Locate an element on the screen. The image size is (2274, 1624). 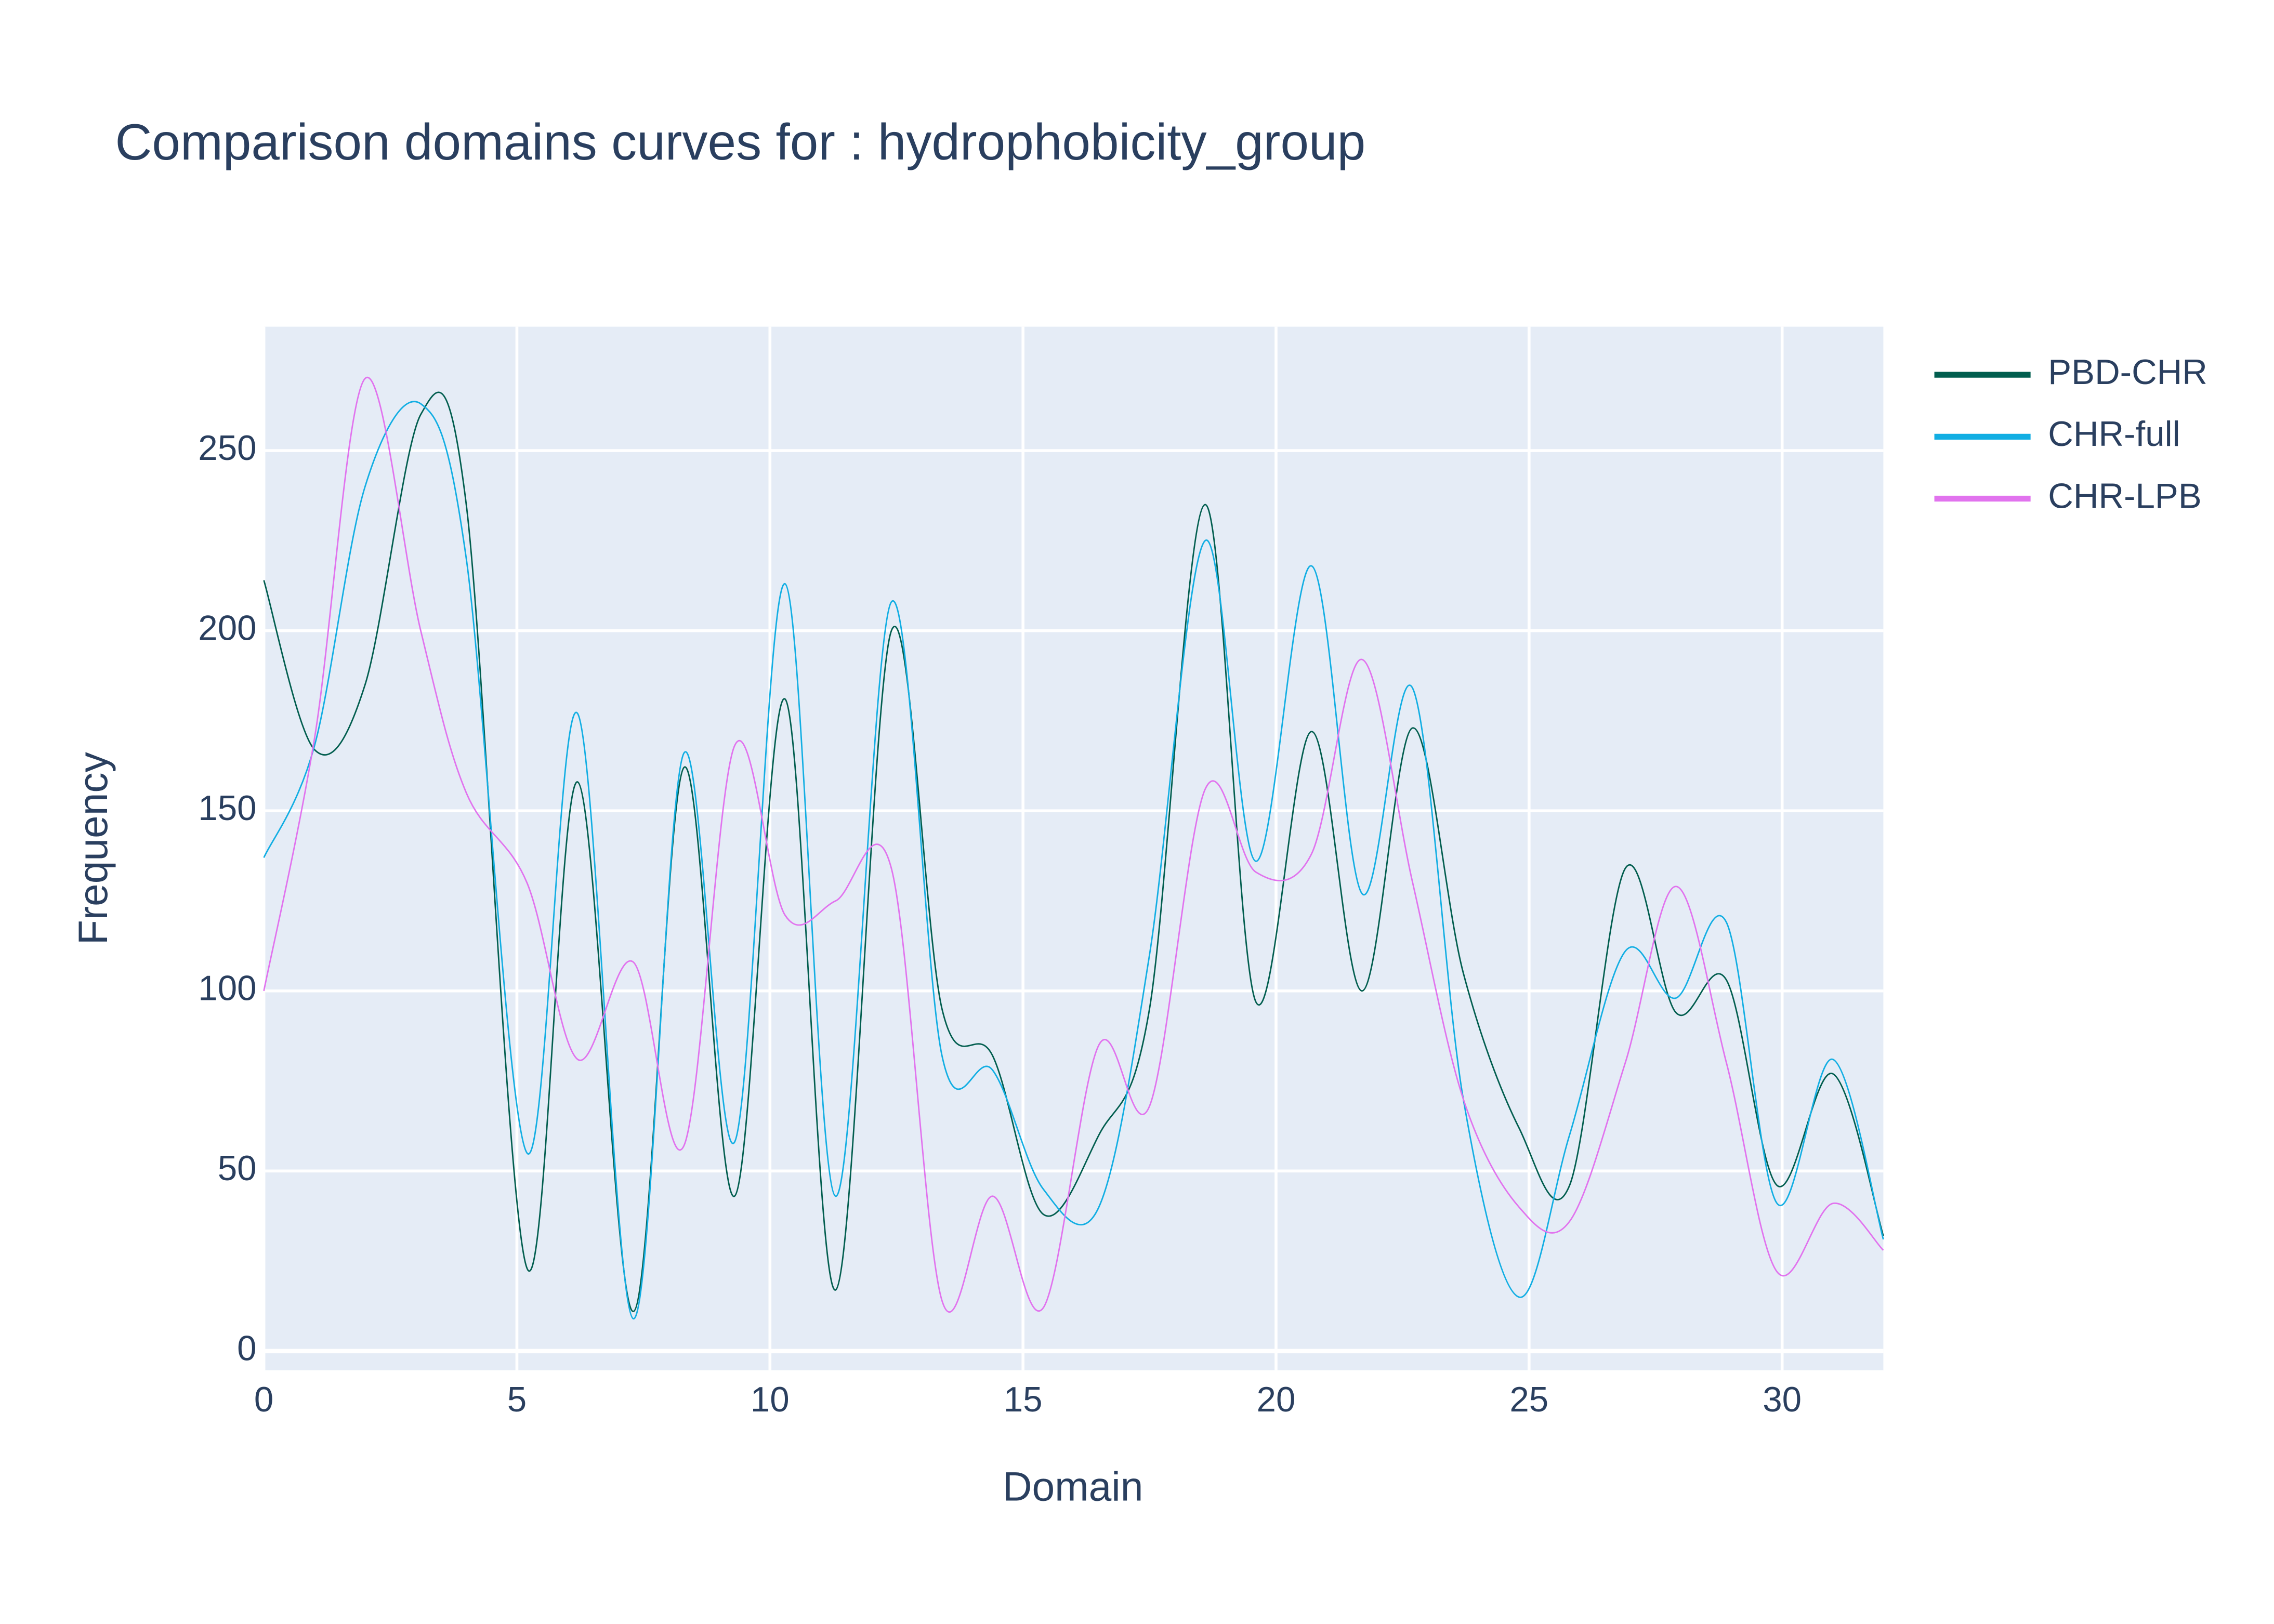
legend-label: CHR-LPB is located at coordinates (2124, 496).